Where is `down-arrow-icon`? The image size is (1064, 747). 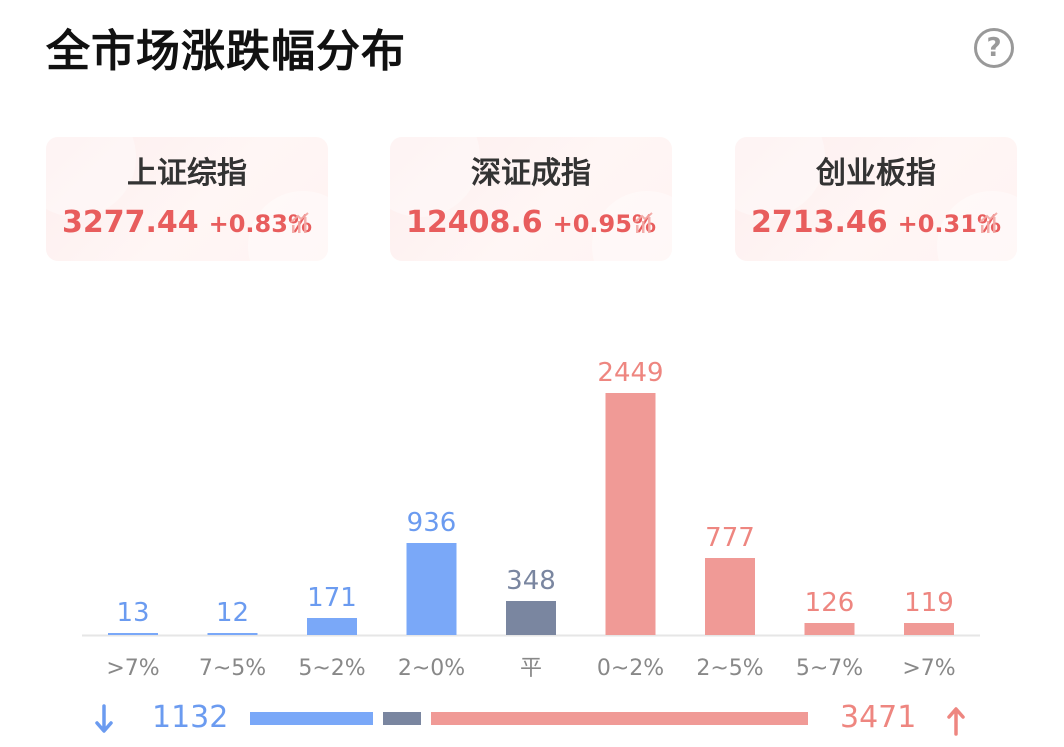 down-arrow-icon is located at coordinates (104, 718).